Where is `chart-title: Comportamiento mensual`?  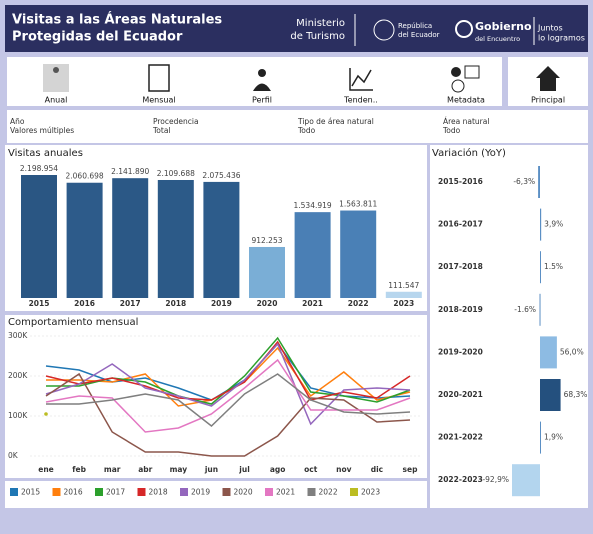
chart-title: Comportamiento mensual is located at coordinates (73, 322).